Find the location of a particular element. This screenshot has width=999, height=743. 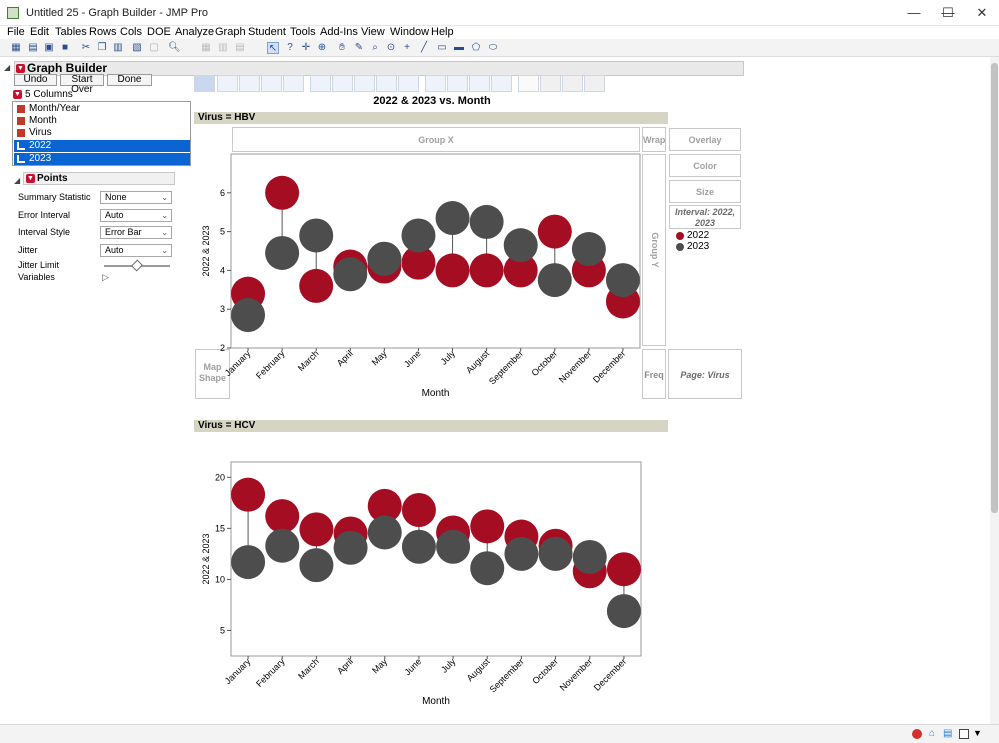

menu-tables: Tables is located at coordinates (71, 32).